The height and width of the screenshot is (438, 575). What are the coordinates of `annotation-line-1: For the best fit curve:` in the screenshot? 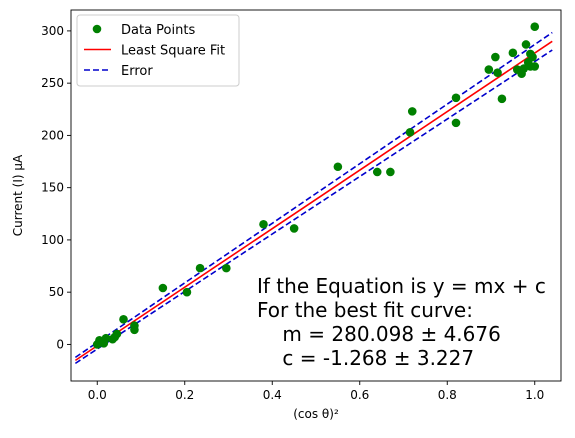 It's located at (365, 310).